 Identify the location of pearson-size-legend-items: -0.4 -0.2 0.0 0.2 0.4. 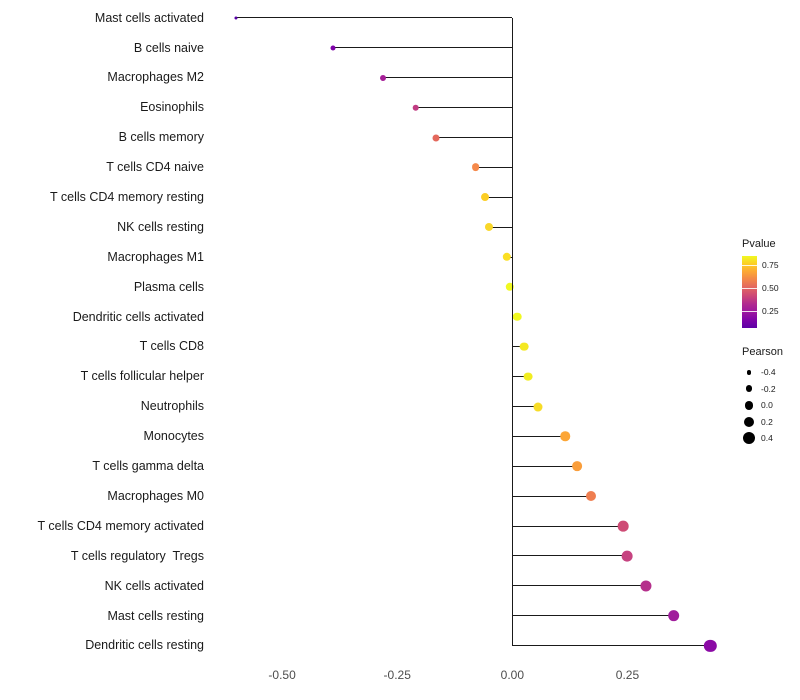
(771, 405).